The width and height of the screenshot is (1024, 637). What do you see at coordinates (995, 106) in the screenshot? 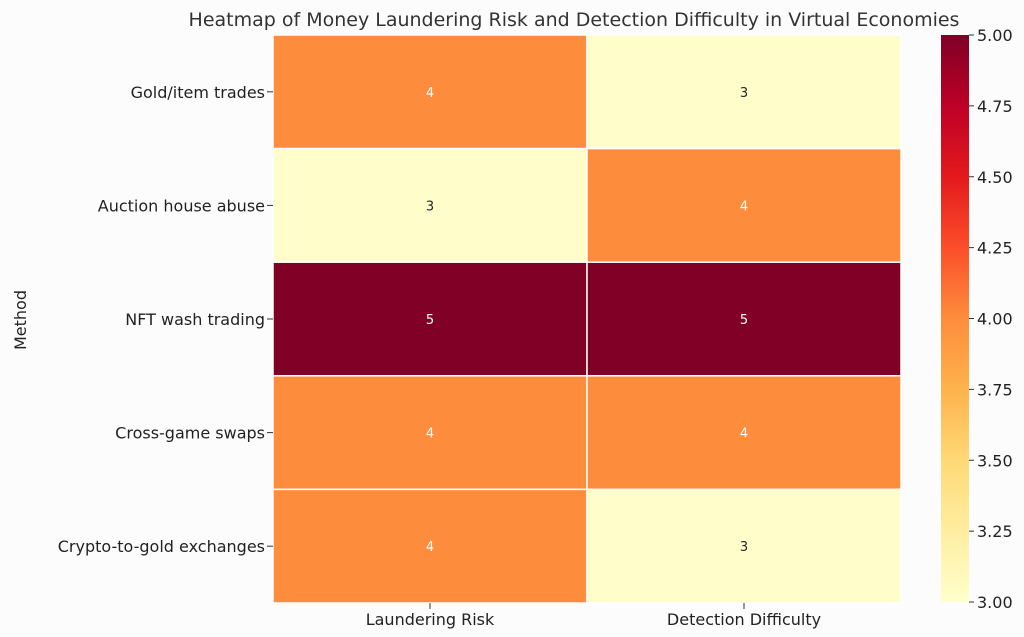
I see `colorbar-tick-label: 4.75` at bounding box center [995, 106].